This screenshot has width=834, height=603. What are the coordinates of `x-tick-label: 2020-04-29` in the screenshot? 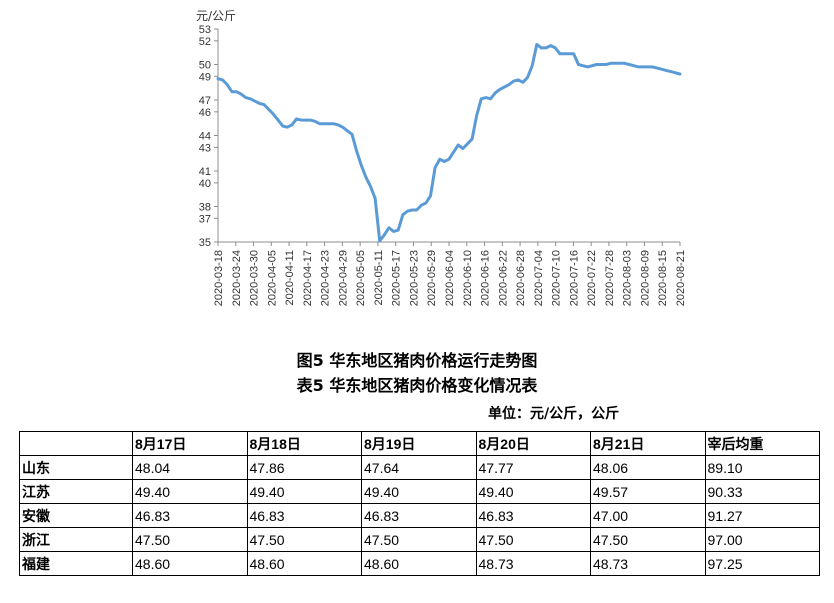 It's located at (343, 278).